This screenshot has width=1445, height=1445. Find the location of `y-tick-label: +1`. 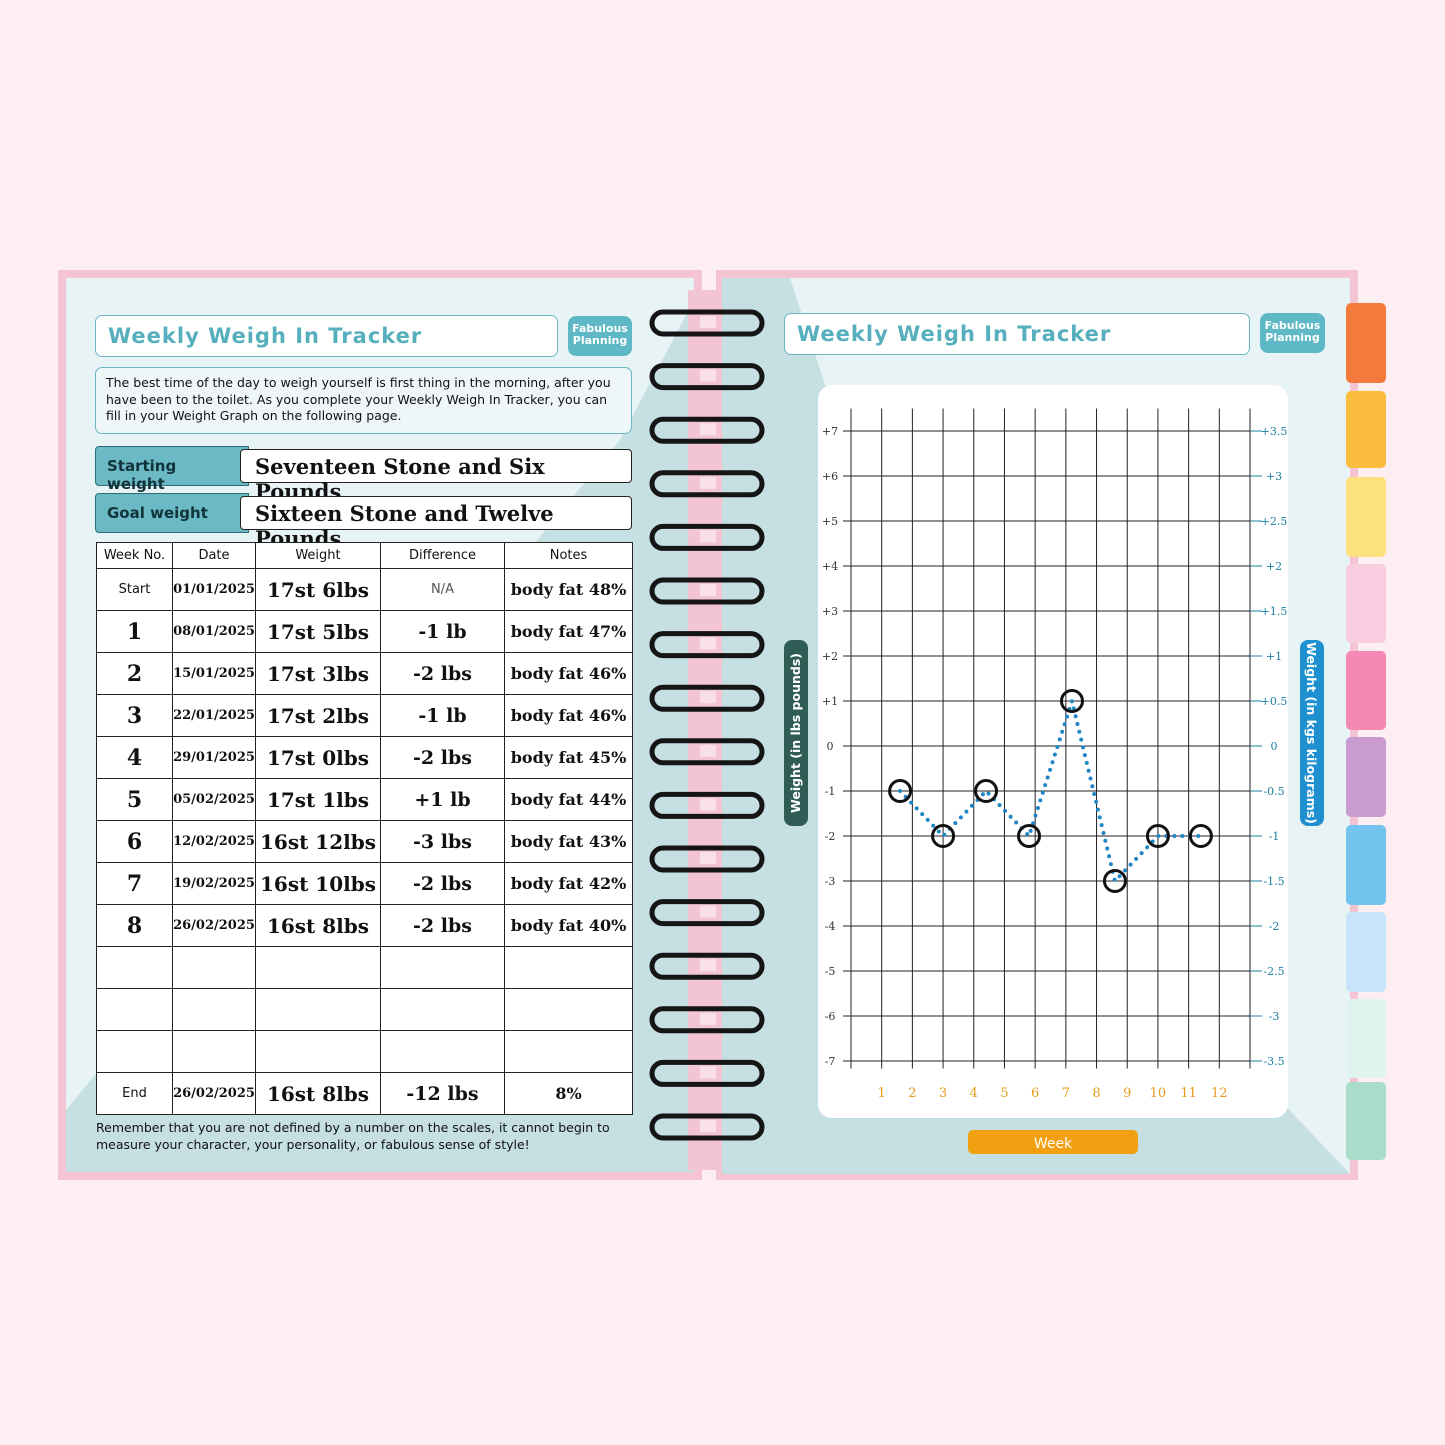

y-tick-label: +1 is located at coordinates (830, 701).